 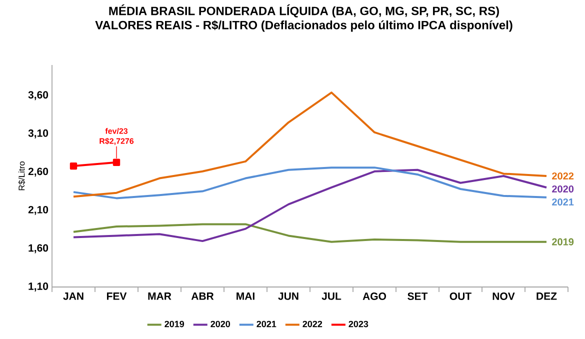 I want to click on x-tick-label: NOV, so click(x=503, y=296).